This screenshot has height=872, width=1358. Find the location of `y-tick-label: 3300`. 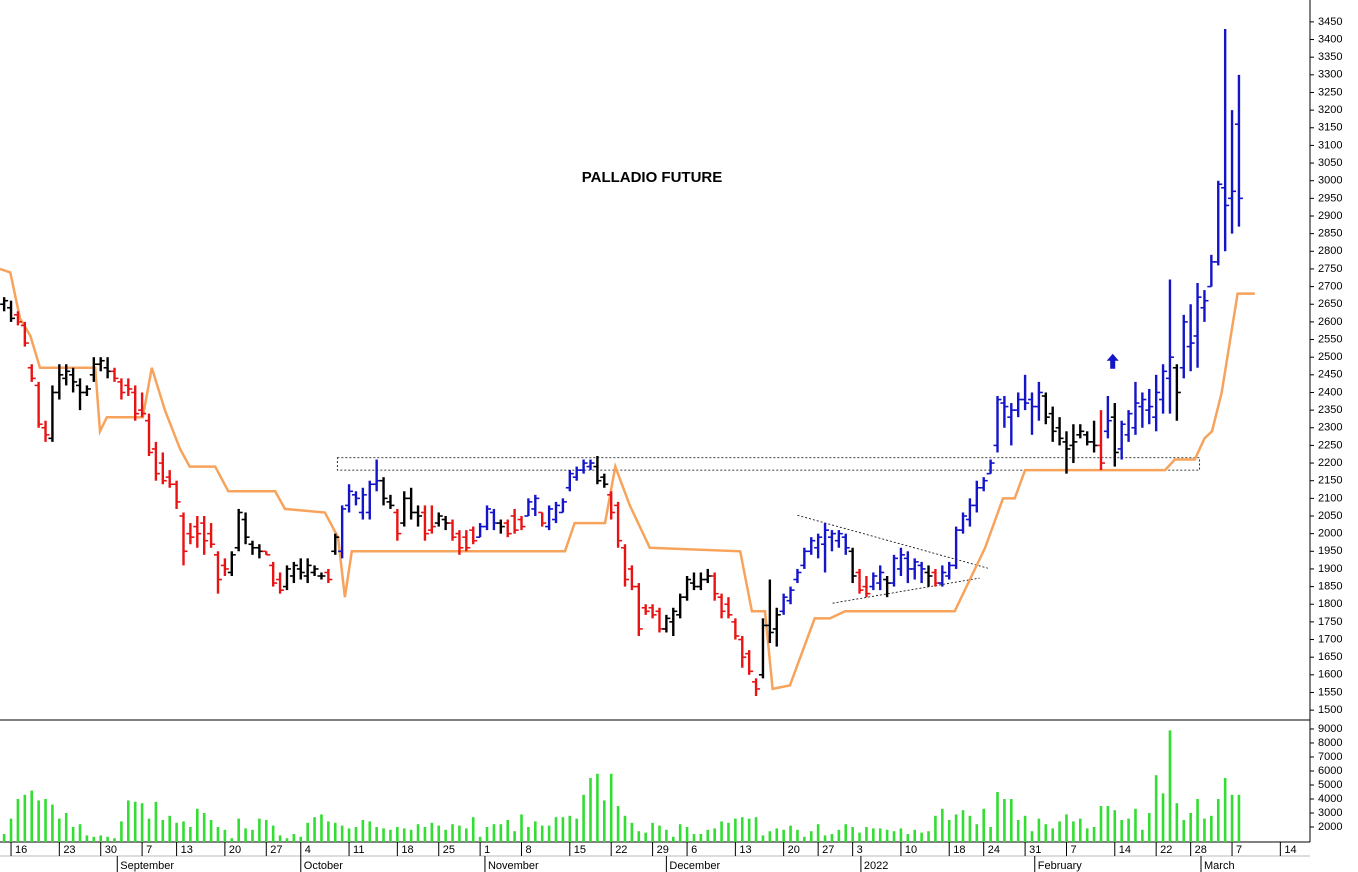

y-tick-label: 3300 is located at coordinates (1330, 75).